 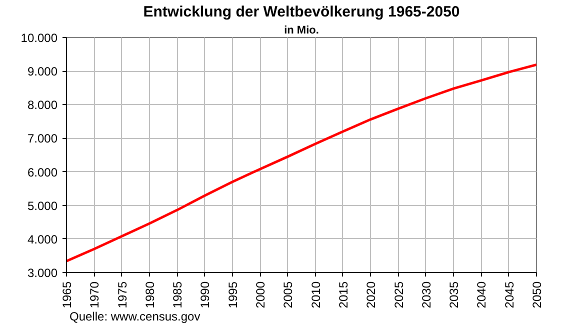 I want to click on x-tick-label: 2030, so click(x=426, y=294).